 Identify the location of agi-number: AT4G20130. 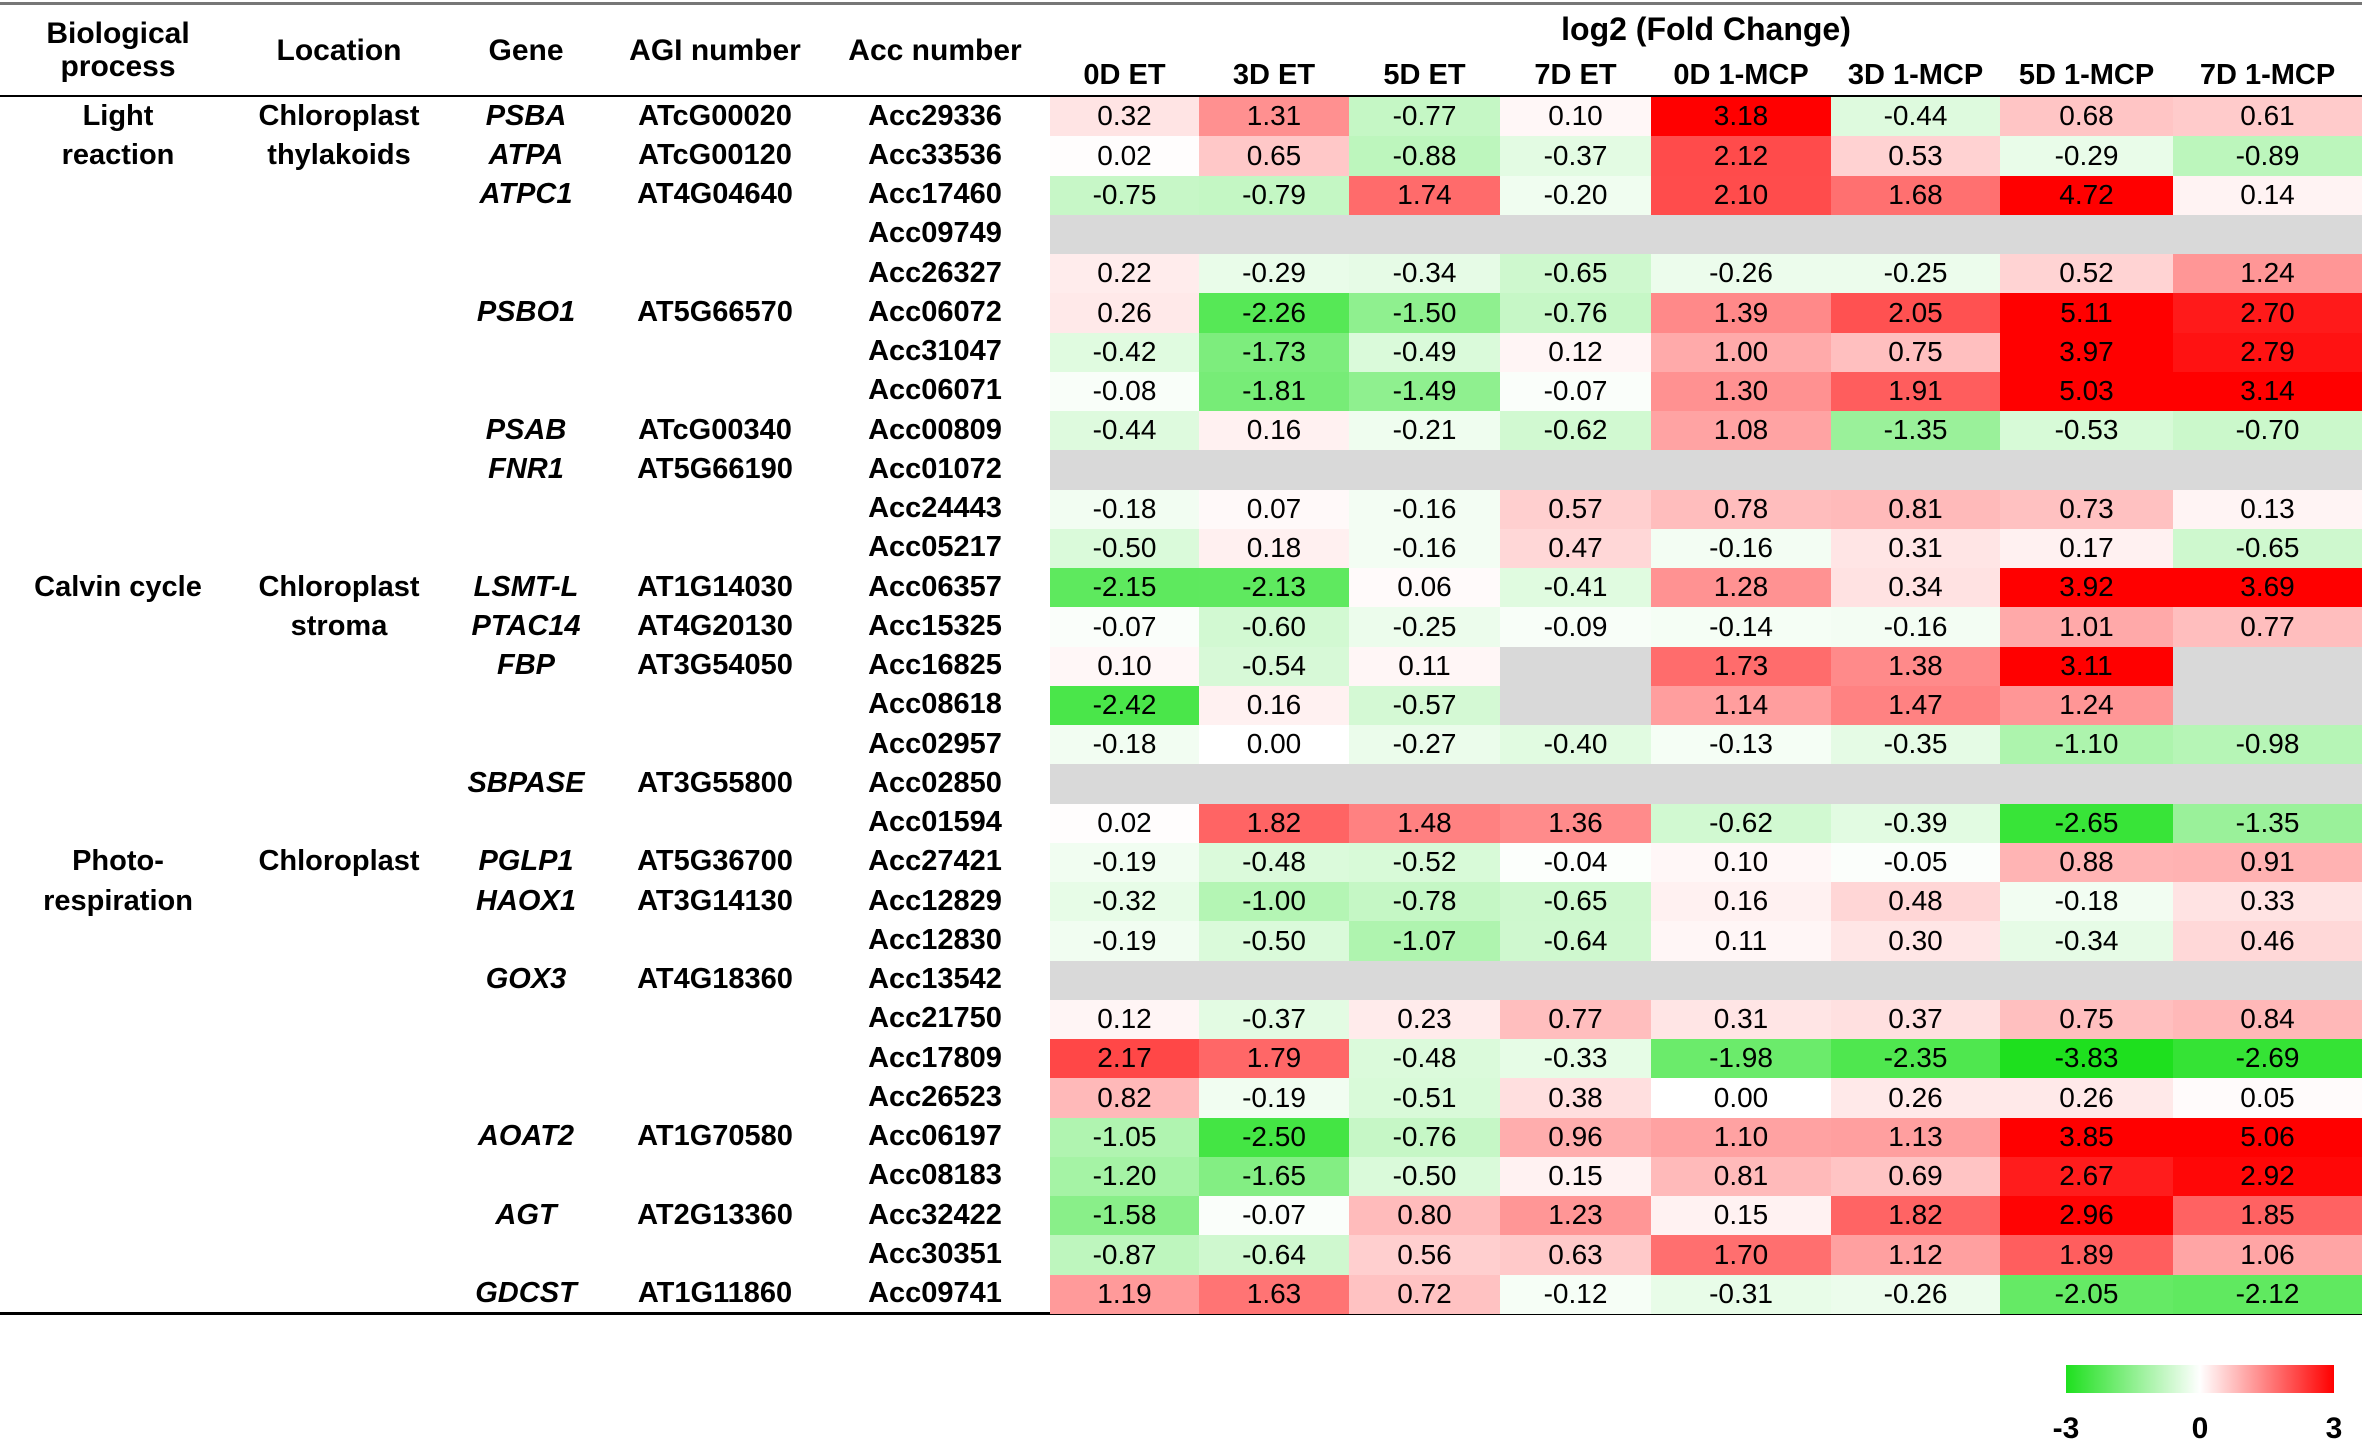
(715, 625).